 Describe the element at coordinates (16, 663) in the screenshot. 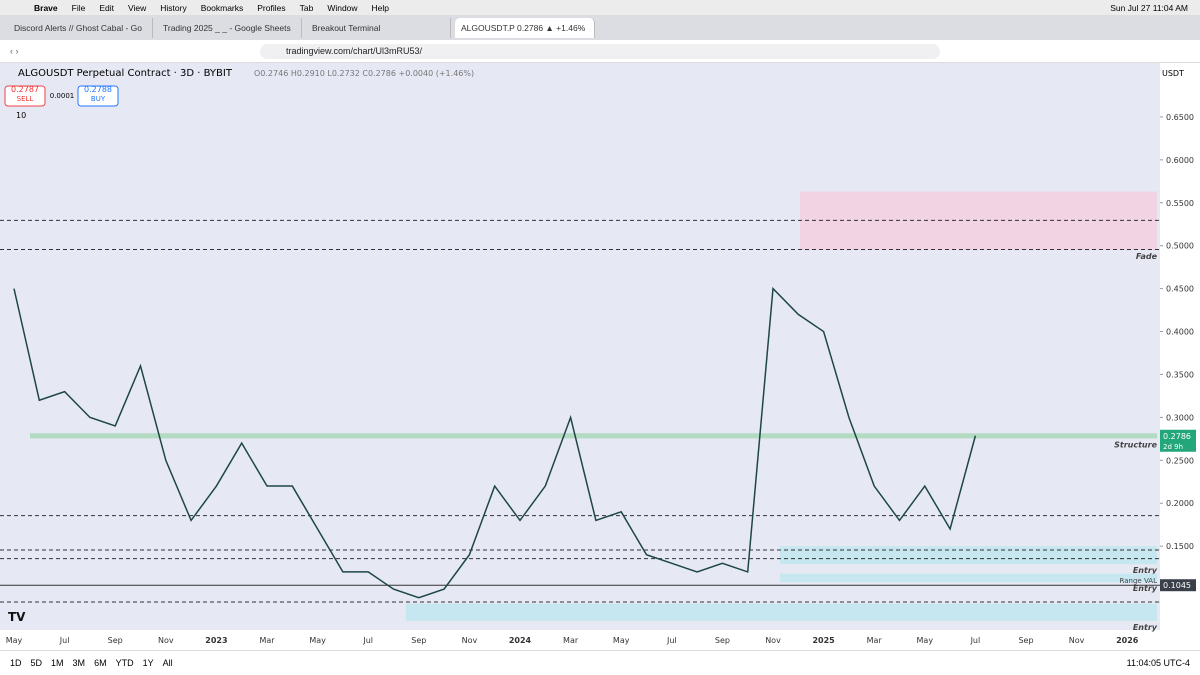

I see `range-button: 1D` at that location.